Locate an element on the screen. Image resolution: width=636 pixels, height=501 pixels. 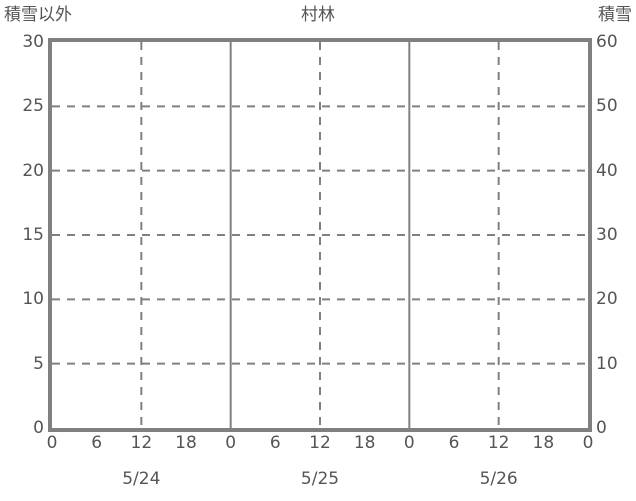
y-left-tick-label: 10 is located at coordinates (33, 299).